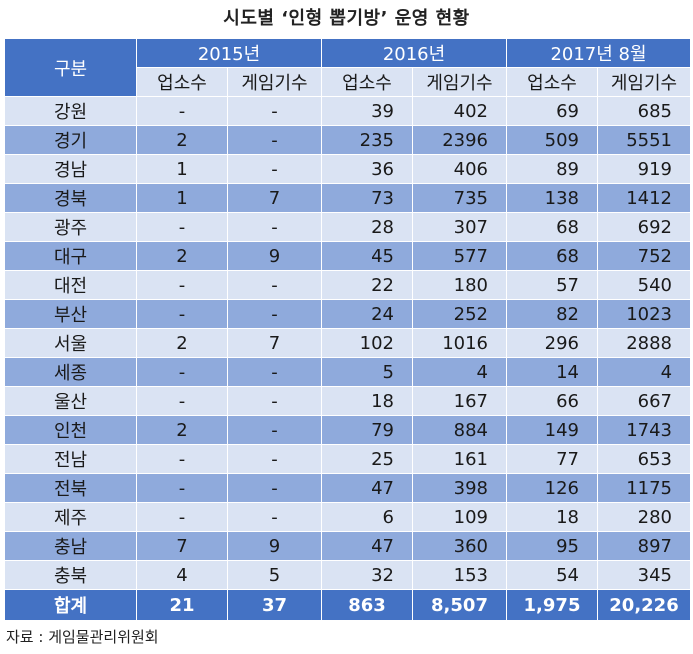 The image size is (693, 654). What do you see at coordinates (70, 546) in the screenshot?
I see `region-cell: 충남` at bounding box center [70, 546].